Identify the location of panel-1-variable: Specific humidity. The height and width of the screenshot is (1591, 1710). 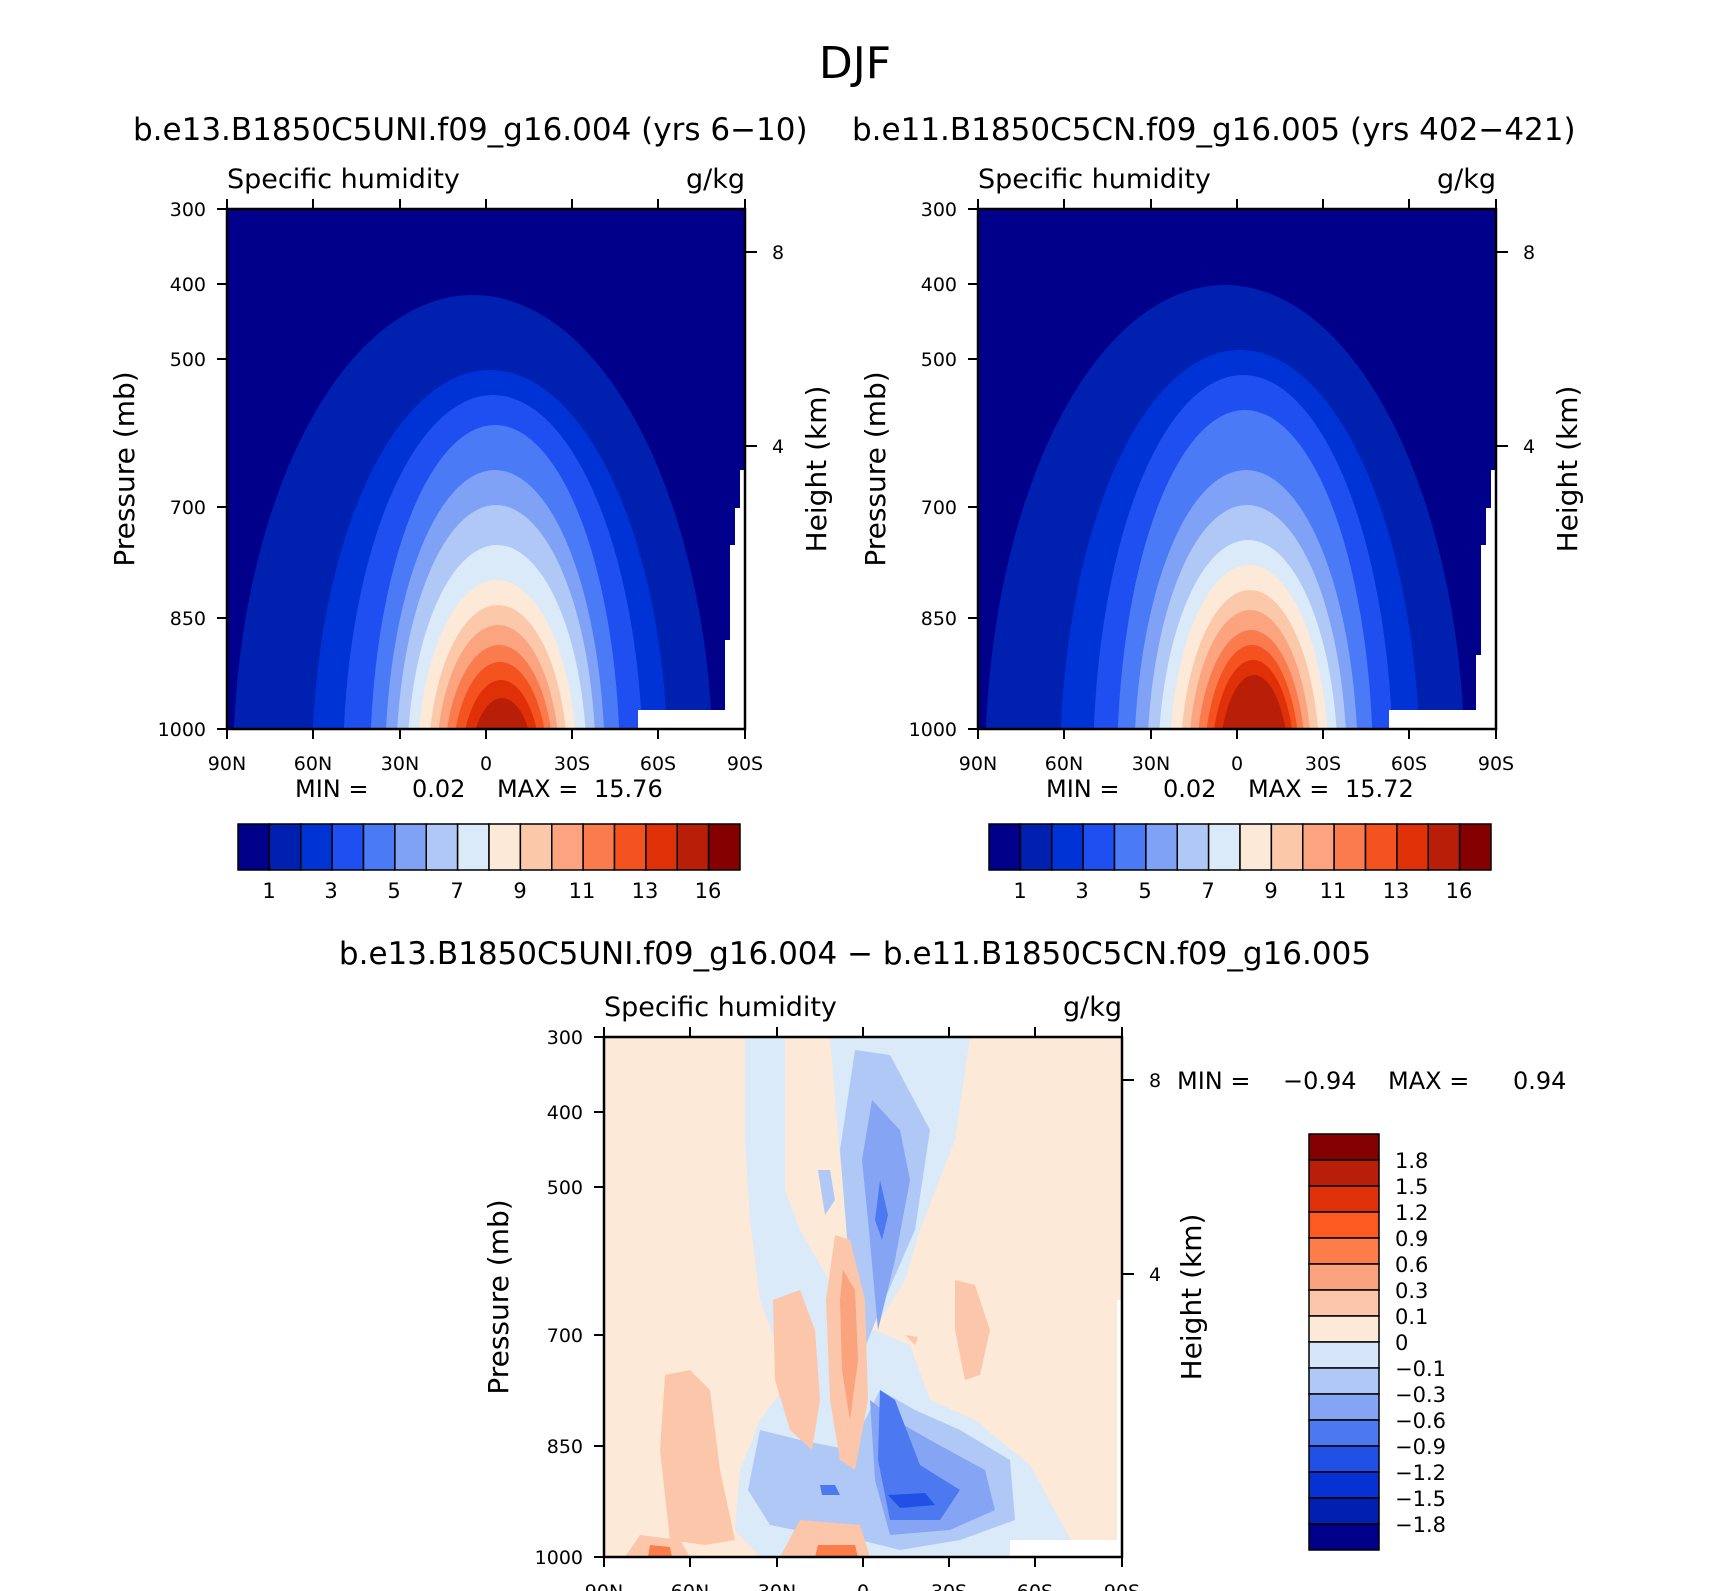
(343, 179).